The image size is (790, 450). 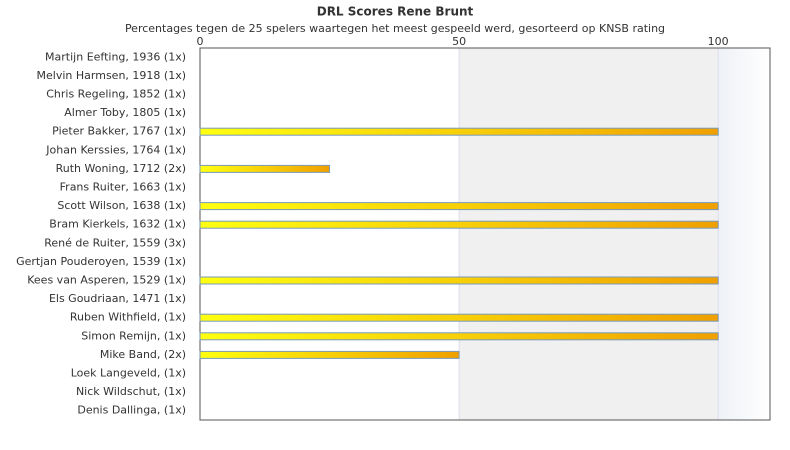 What do you see at coordinates (117, 298) in the screenshot?
I see `y-tick-label: Els Goudriaan, 1471 (1x)` at bounding box center [117, 298].